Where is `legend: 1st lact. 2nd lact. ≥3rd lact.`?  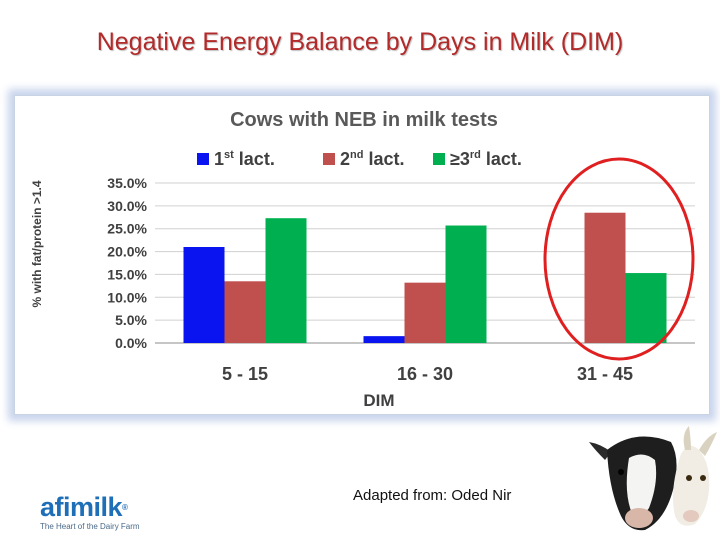 legend: 1st lact. 2nd lact. ≥3rd lact. is located at coordinates (359, 159).